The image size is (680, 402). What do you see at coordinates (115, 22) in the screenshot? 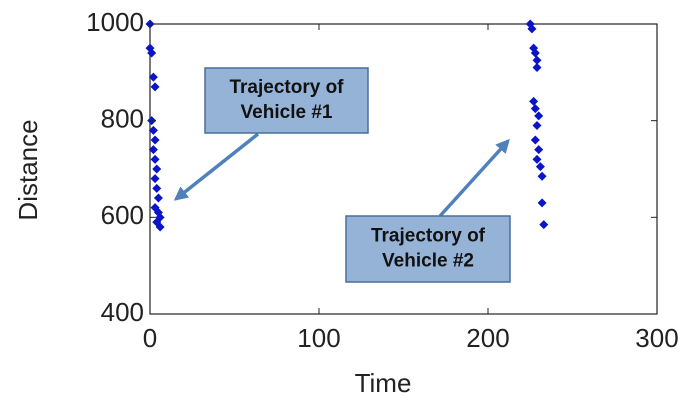
I see `y-tick-label: 1000` at bounding box center [115, 22].